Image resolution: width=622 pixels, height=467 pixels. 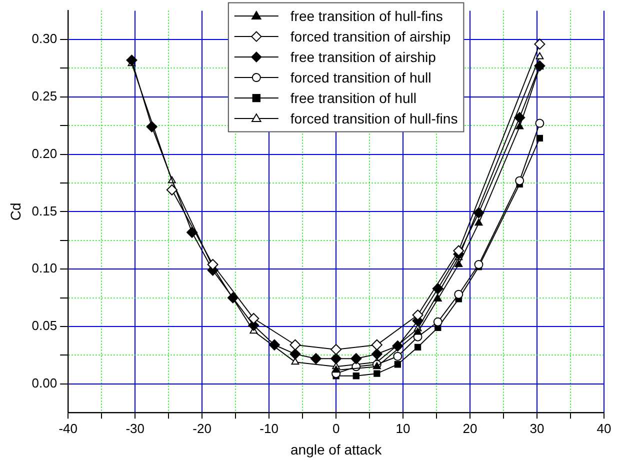 I want to click on x-axis-title: angle of attack, so click(x=336, y=449).